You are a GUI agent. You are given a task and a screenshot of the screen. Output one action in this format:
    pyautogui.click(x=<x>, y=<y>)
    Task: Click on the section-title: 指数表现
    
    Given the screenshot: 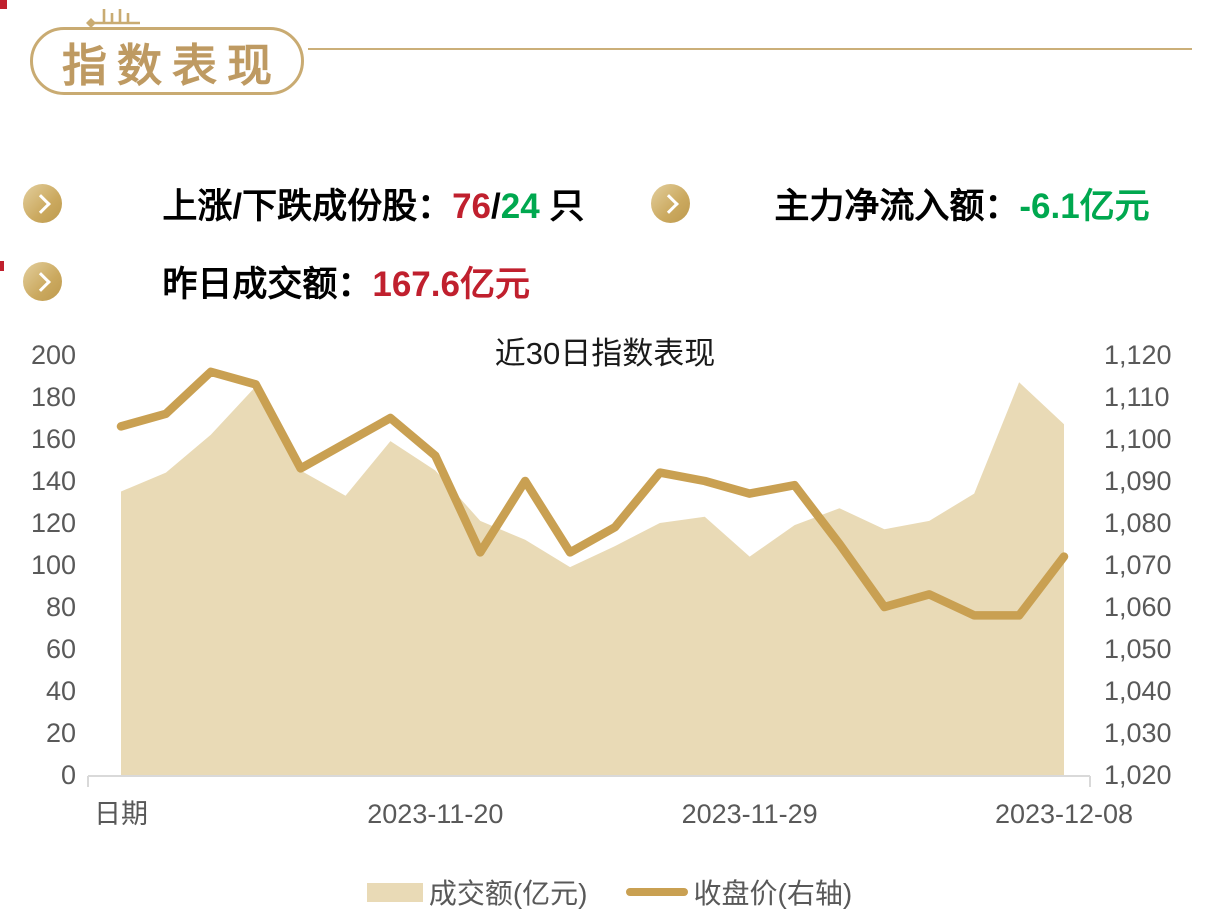 What is the action you would take?
    pyautogui.click(x=171, y=65)
    